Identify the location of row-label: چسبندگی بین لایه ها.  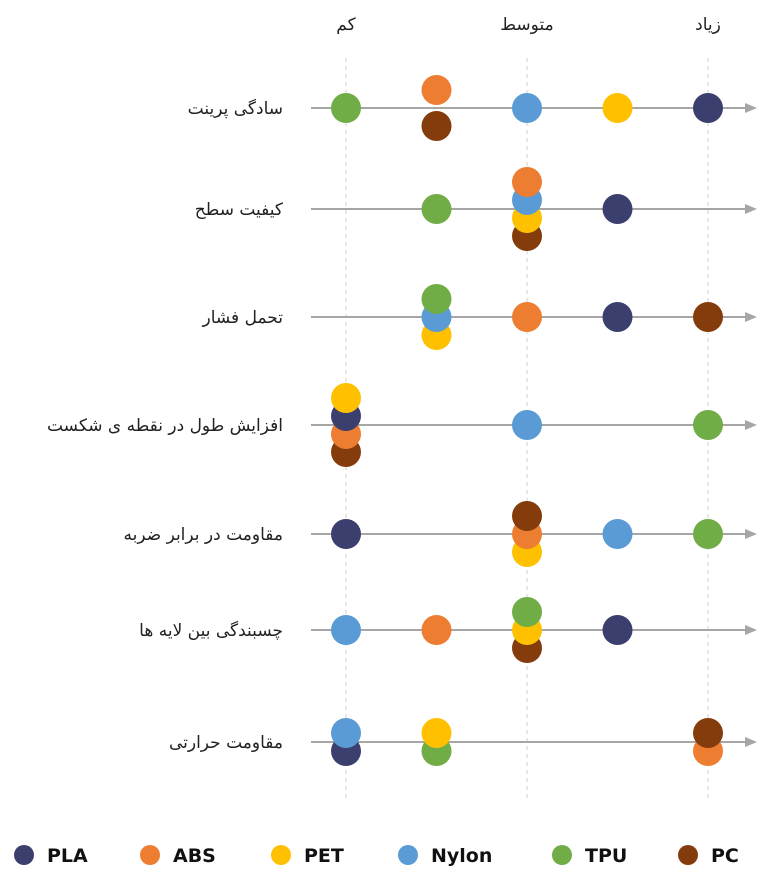
(211, 630).